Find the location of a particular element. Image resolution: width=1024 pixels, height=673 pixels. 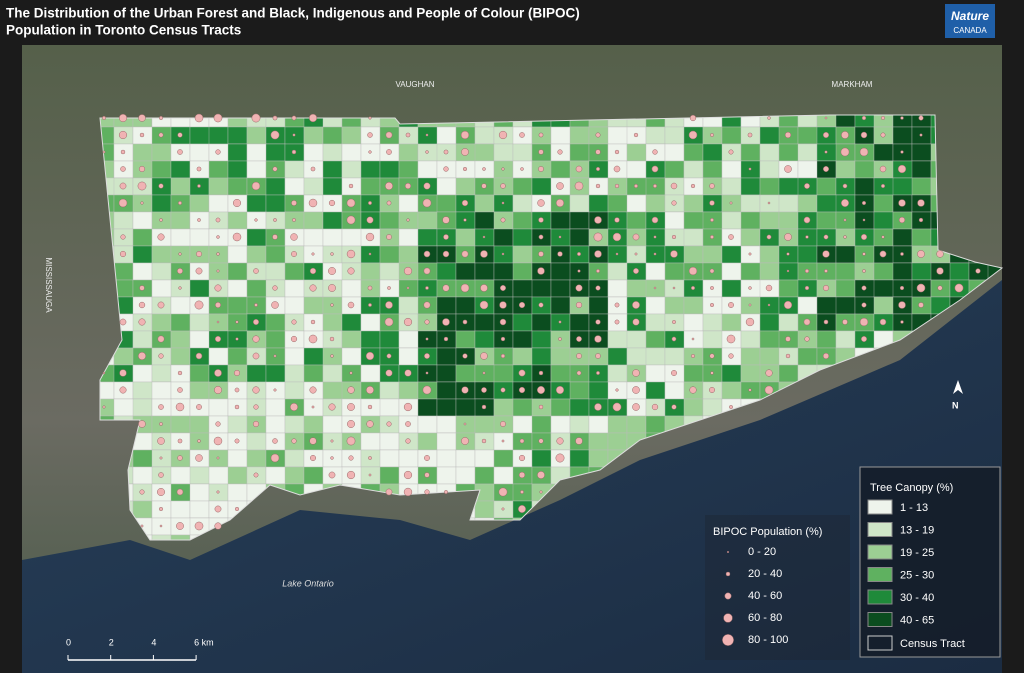

scale-label: 4 is located at coordinates (153, 642).